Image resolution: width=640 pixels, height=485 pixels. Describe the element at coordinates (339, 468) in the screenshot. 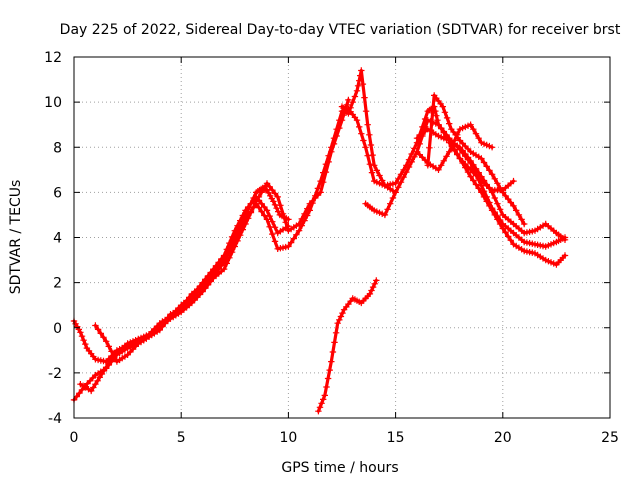

I see `x-axis-label: GPS time / hours` at that location.